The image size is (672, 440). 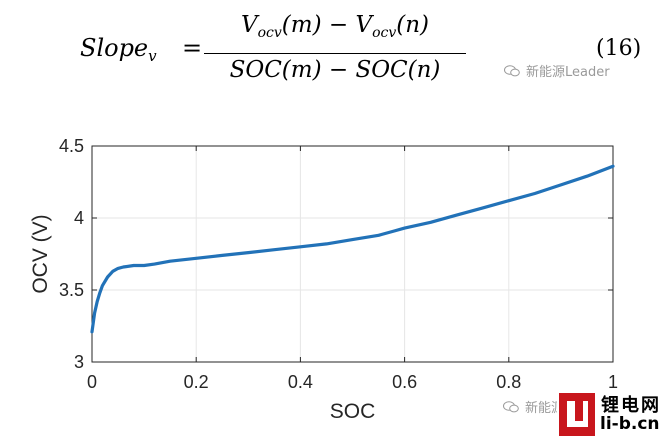 What do you see at coordinates (300, 382) in the screenshot?
I see `x-tick-label: 0.4` at bounding box center [300, 382].